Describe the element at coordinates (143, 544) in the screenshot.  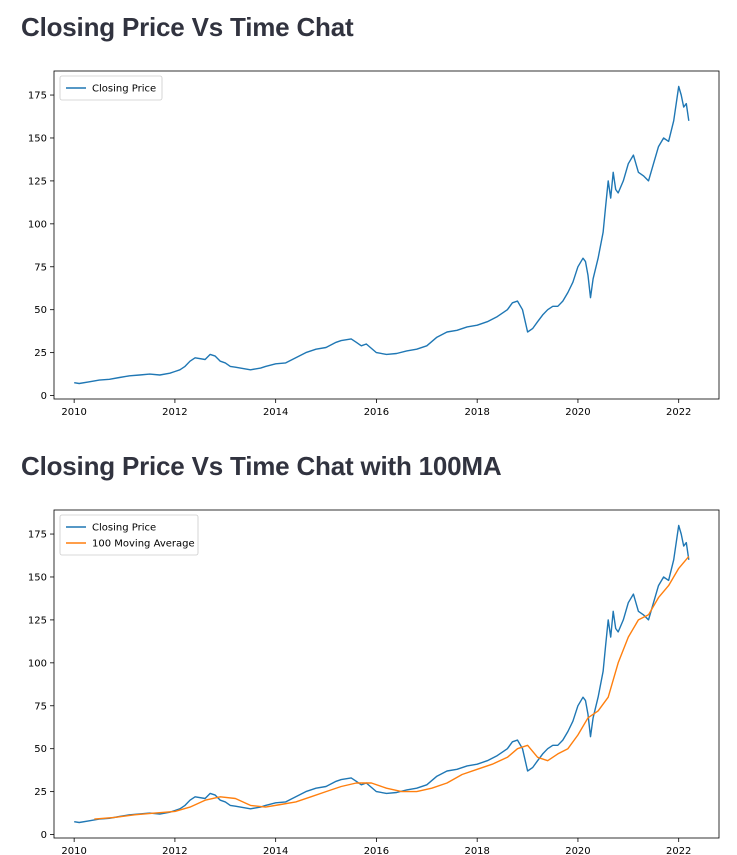
I see `legend-label: 100 Moving Average` at that location.